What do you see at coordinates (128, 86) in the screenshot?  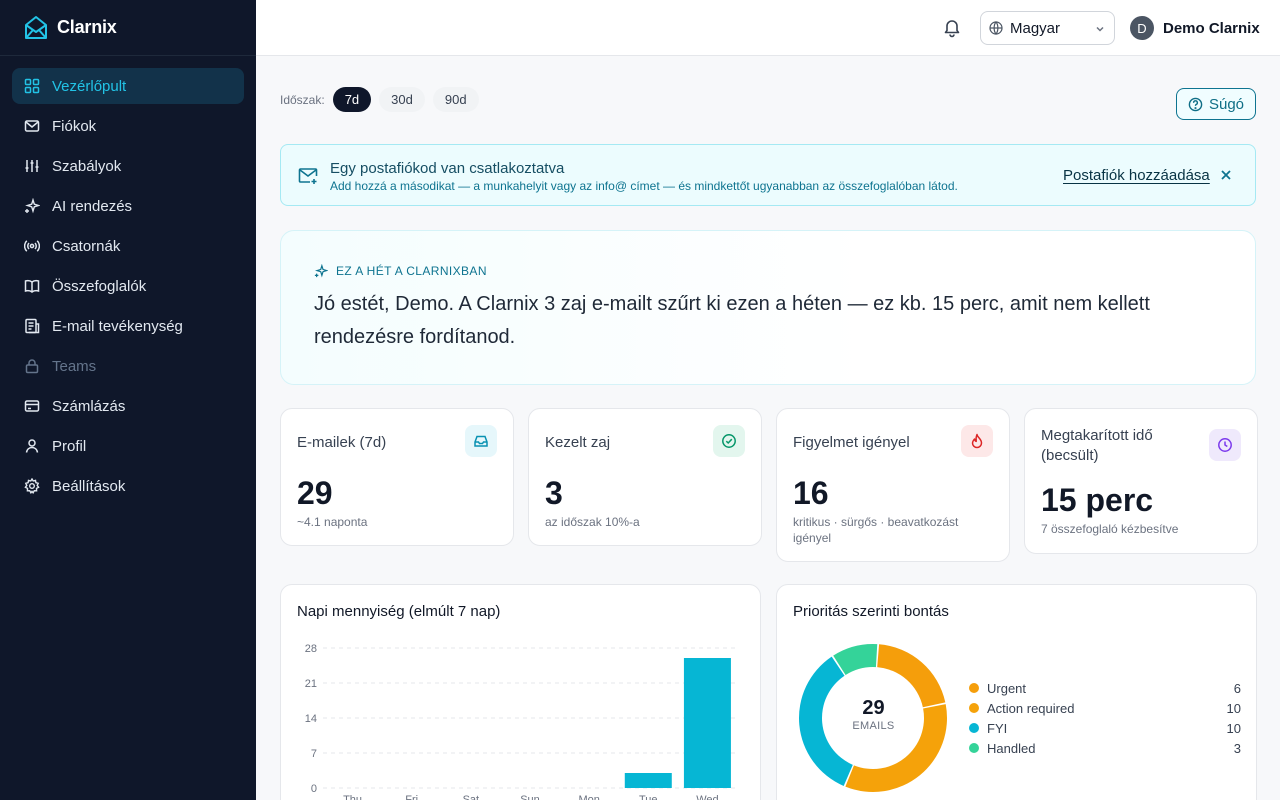 I see `sidebar-item-dashboard: Vezérlőpult` at bounding box center [128, 86].